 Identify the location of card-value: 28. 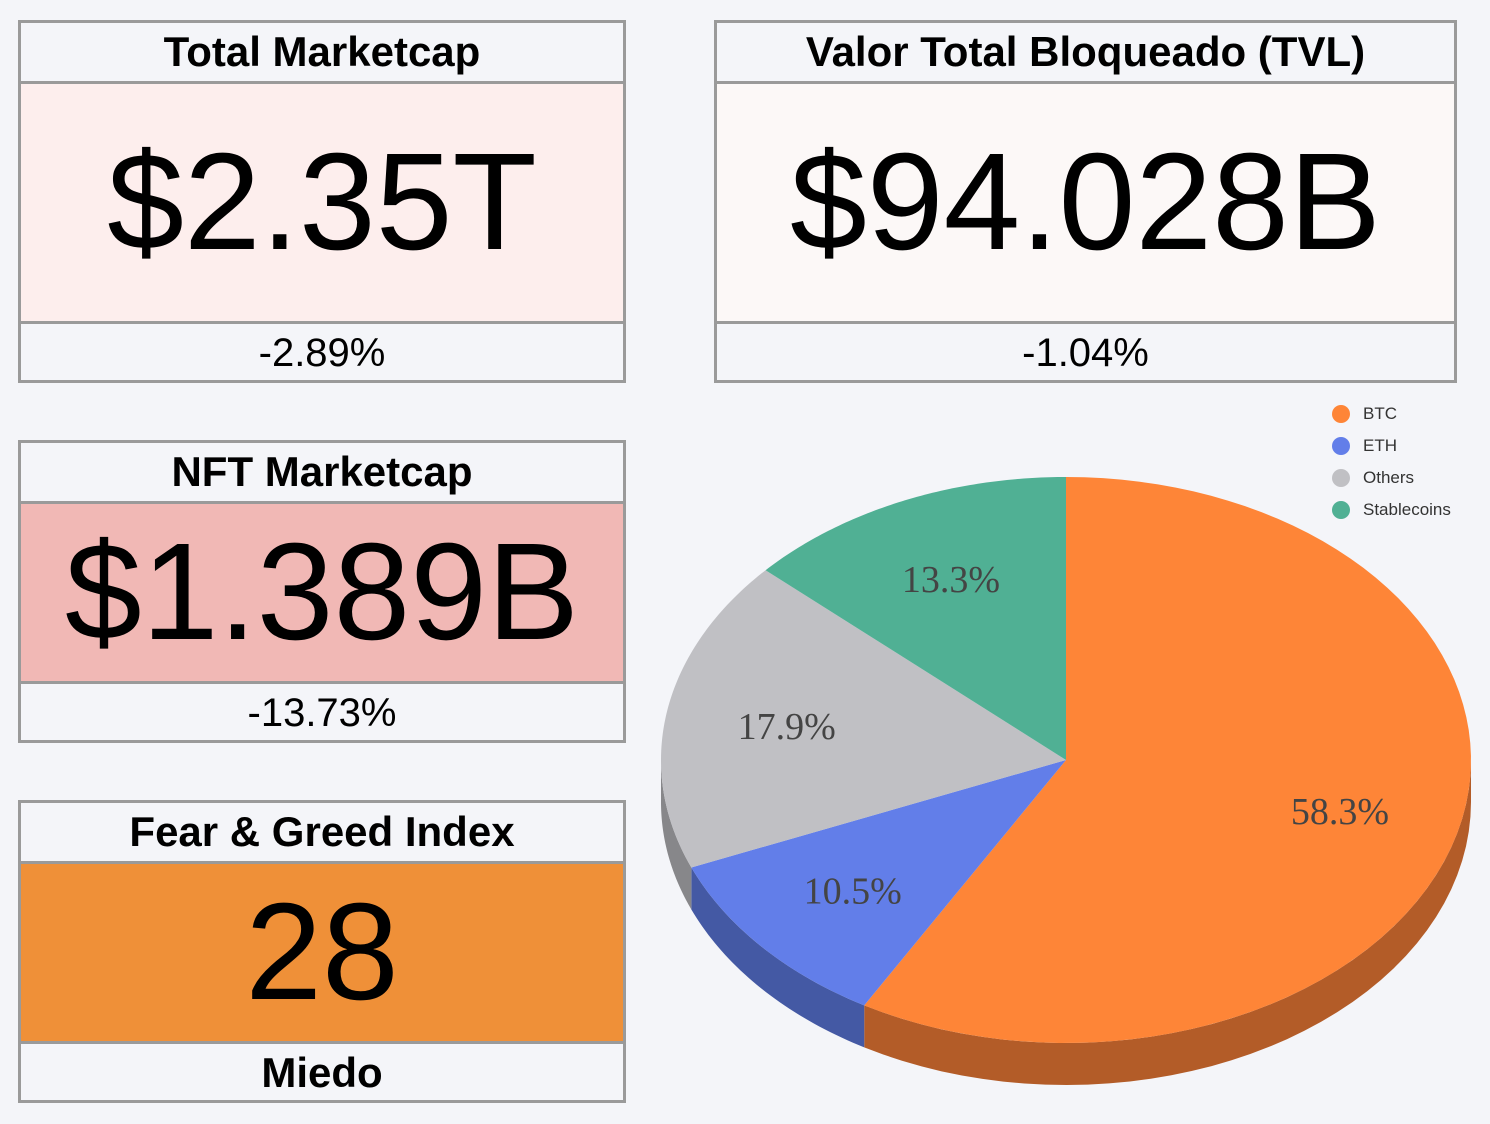
(322, 954).